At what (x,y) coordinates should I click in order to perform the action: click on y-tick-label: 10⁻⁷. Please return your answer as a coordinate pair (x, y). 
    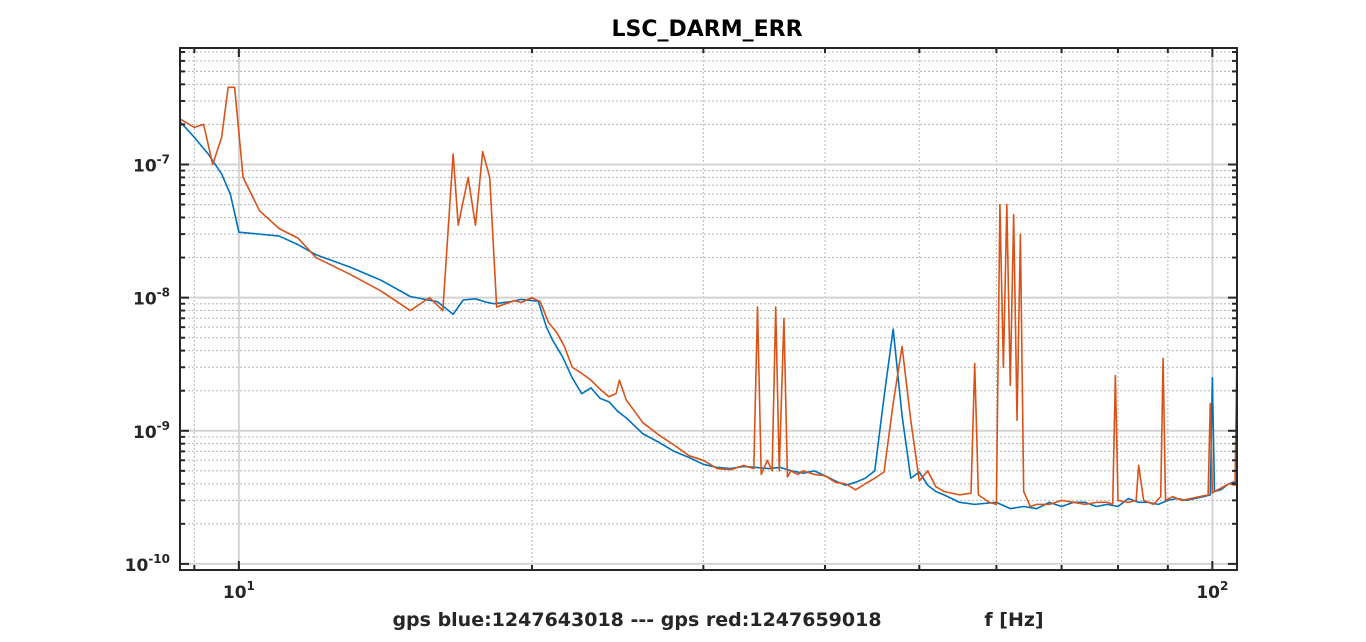
    Looking at the image, I should click on (151, 165).